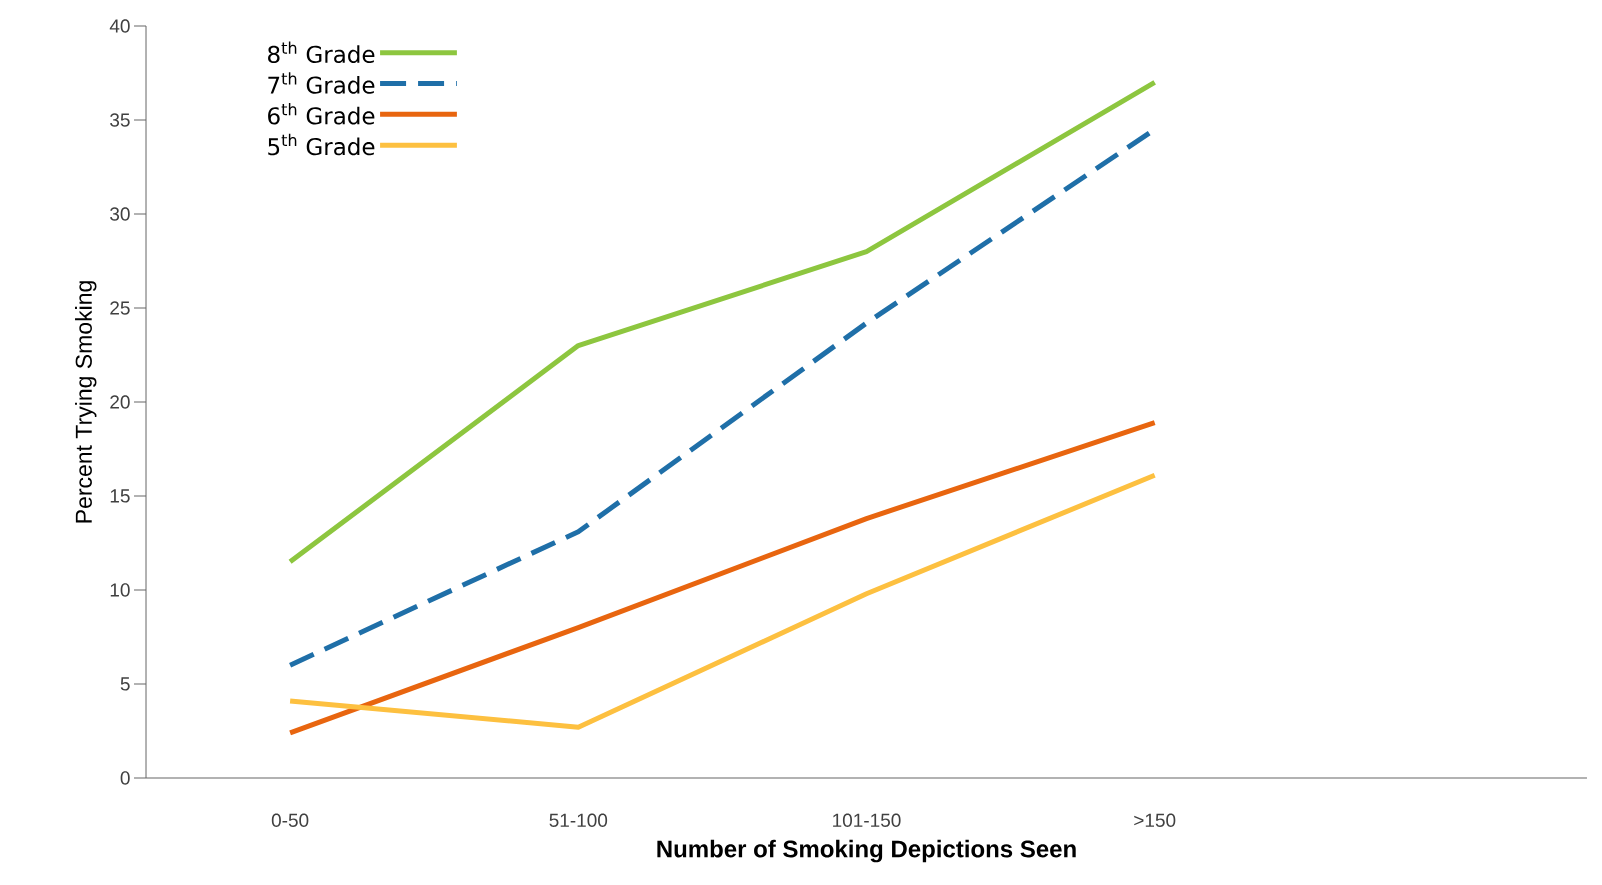 The width and height of the screenshot is (1602, 885). What do you see at coordinates (120, 120) in the screenshot?
I see `y-tick-label: 35` at bounding box center [120, 120].